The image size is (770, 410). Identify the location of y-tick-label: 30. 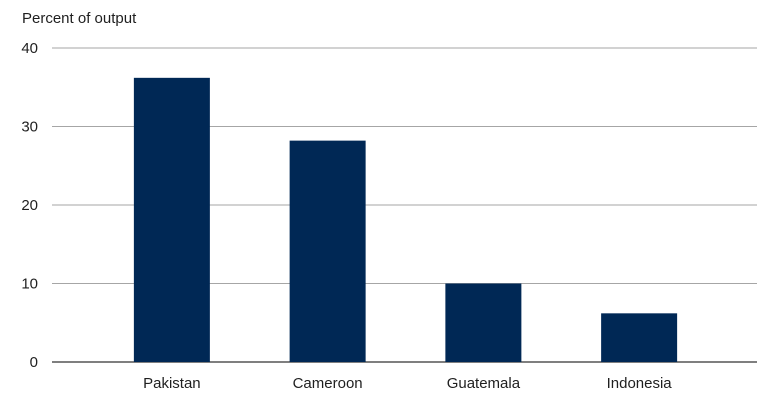
(29, 127).